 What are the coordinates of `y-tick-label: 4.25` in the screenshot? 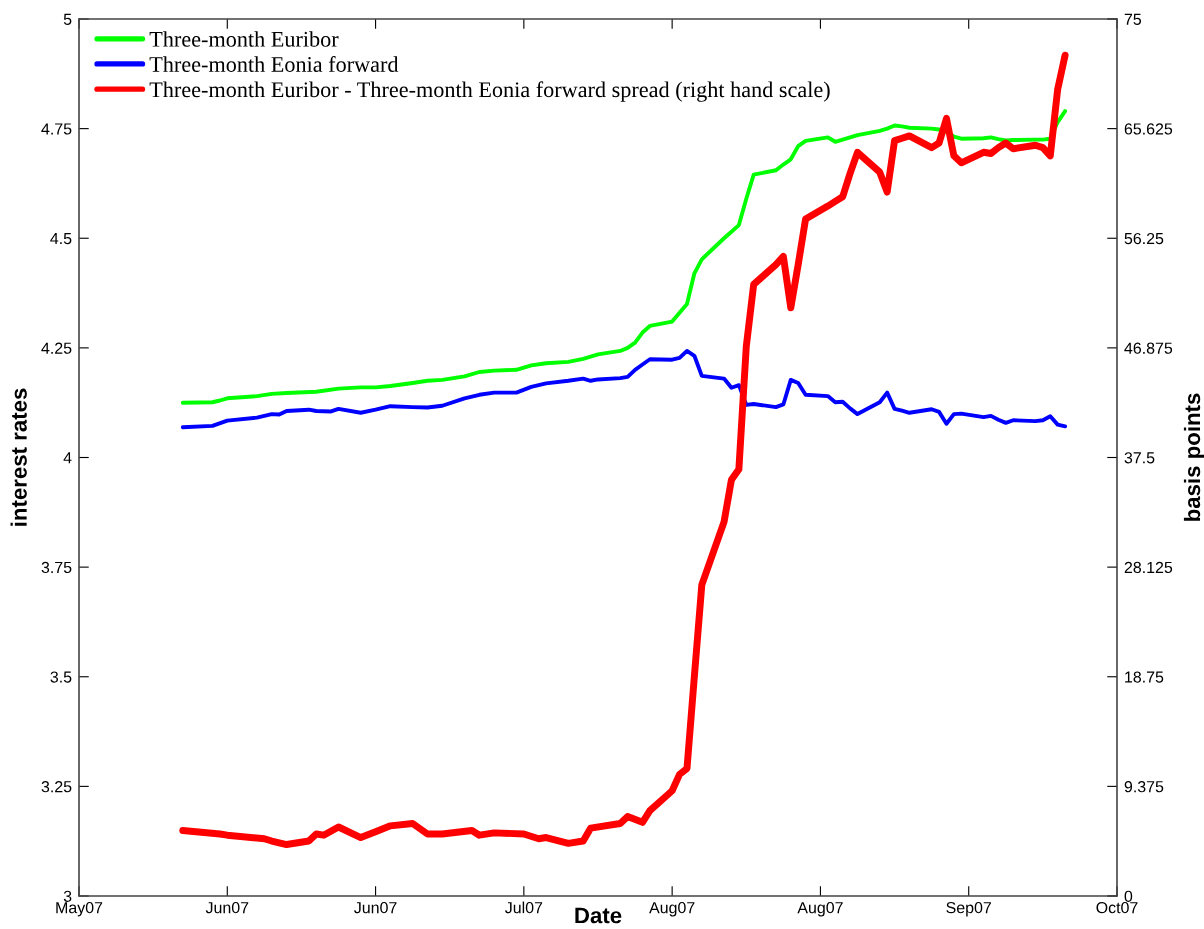 It's located at (56, 348).